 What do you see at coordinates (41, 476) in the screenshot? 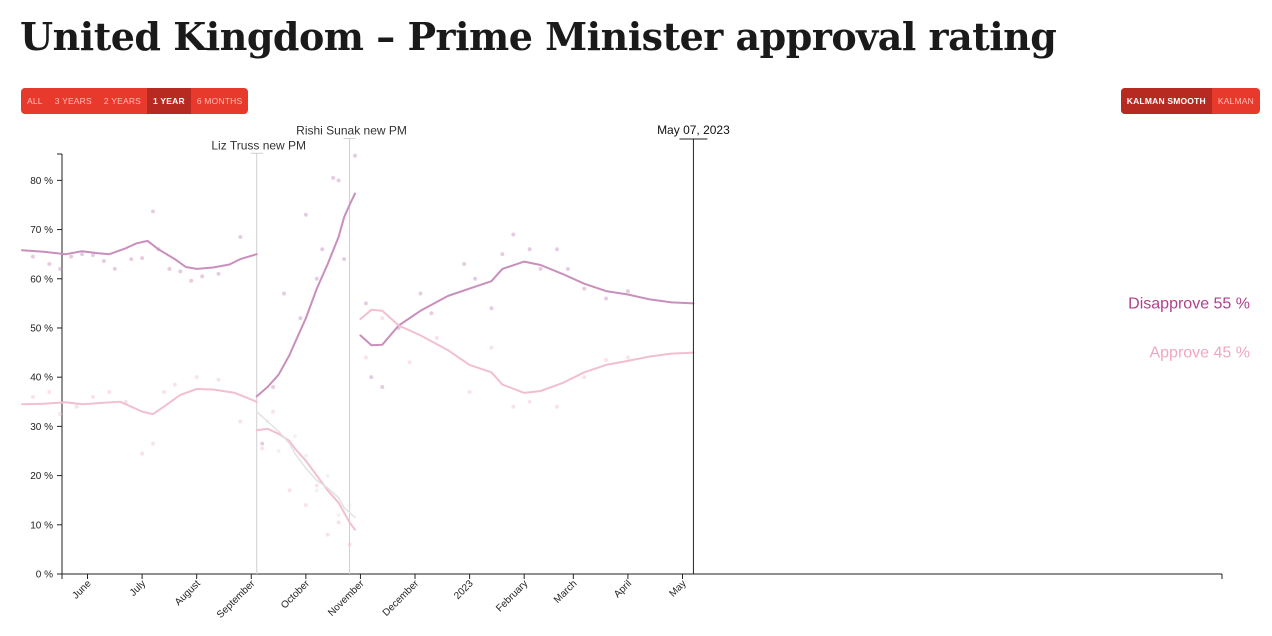
I see `y-tick-label: 20 %` at bounding box center [41, 476].